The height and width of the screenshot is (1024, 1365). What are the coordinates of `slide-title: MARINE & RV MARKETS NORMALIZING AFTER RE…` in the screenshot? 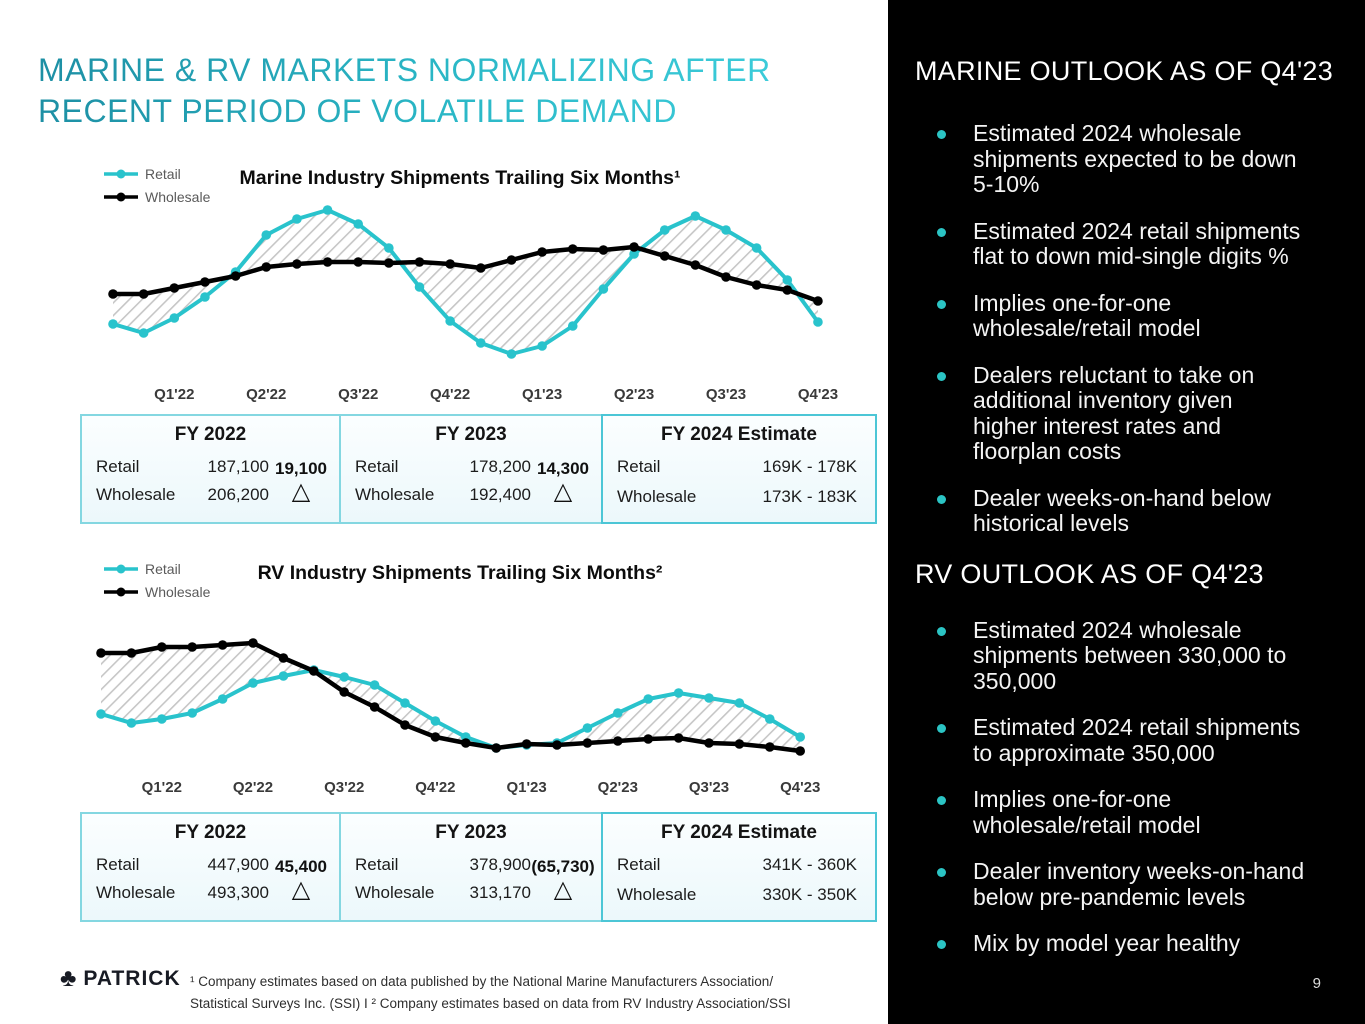 It's located at (404, 91).